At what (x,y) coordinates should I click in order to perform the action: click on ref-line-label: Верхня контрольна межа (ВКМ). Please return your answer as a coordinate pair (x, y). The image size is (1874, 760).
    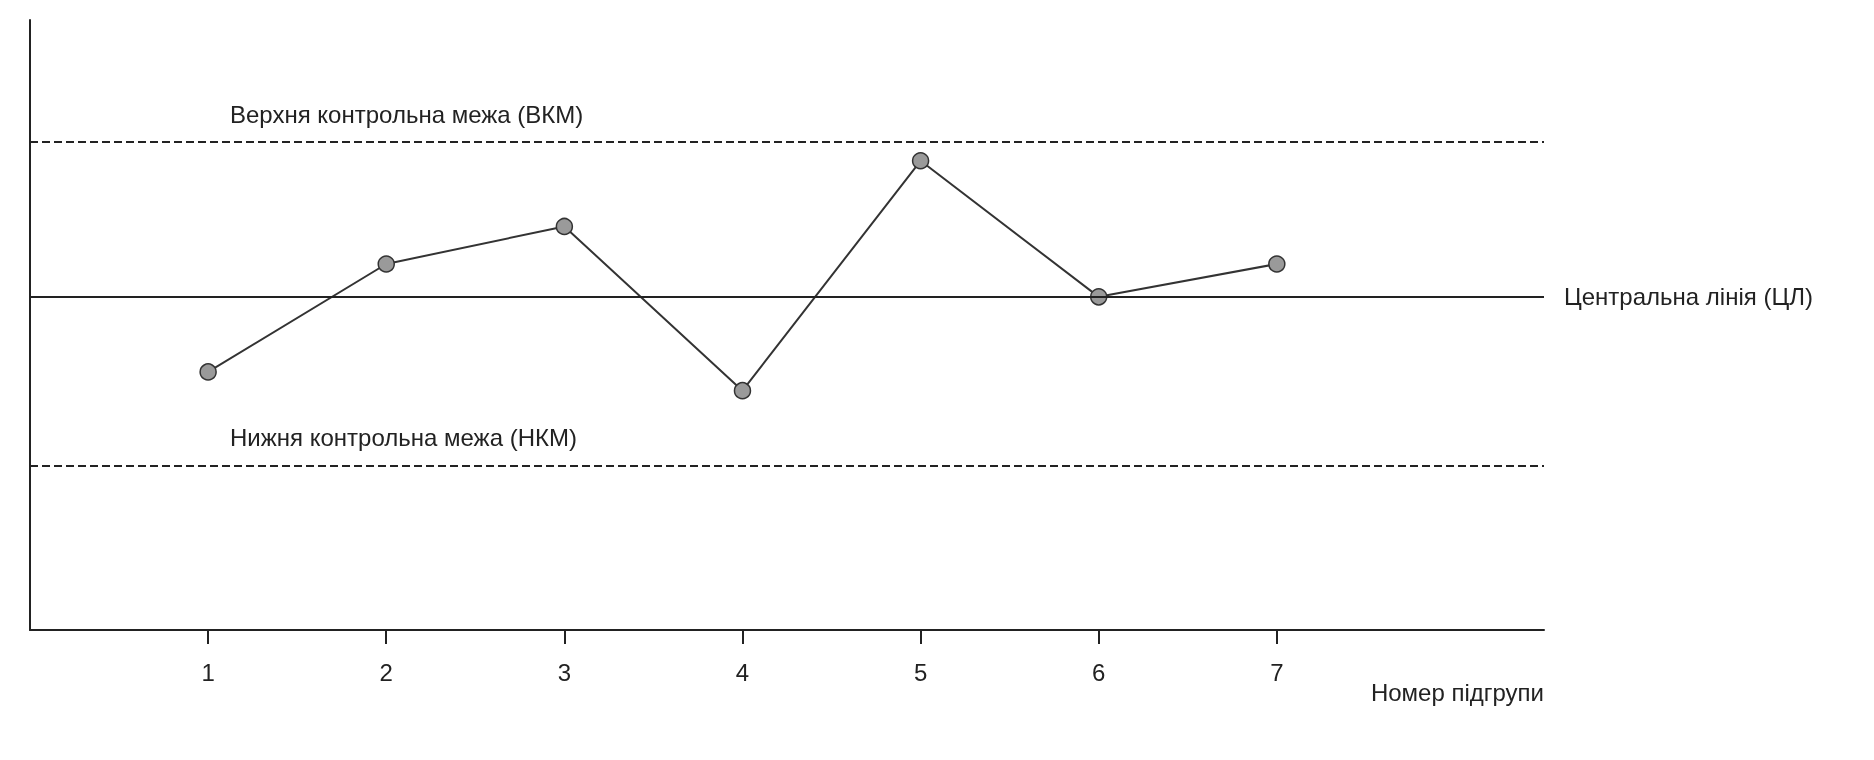
    Looking at the image, I should click on (407, 114).